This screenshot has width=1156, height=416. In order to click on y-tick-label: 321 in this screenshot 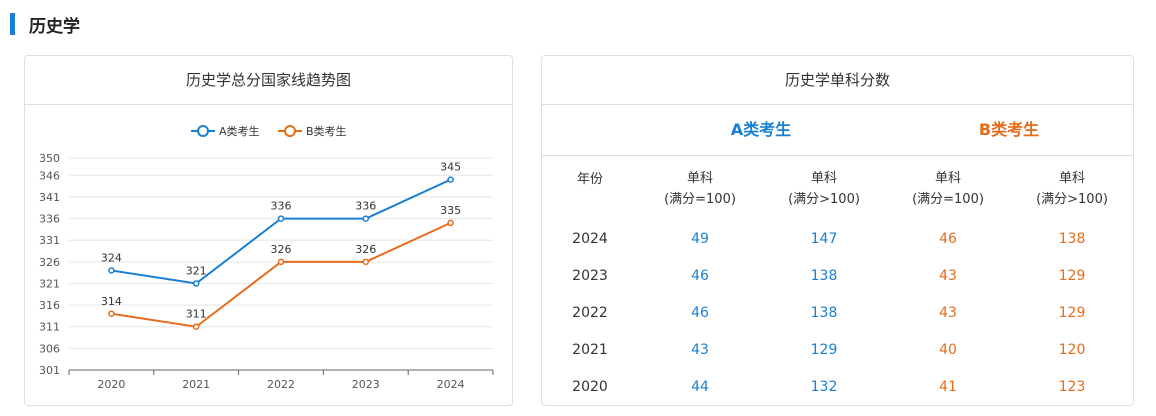, I will do `click(49, 283)`.